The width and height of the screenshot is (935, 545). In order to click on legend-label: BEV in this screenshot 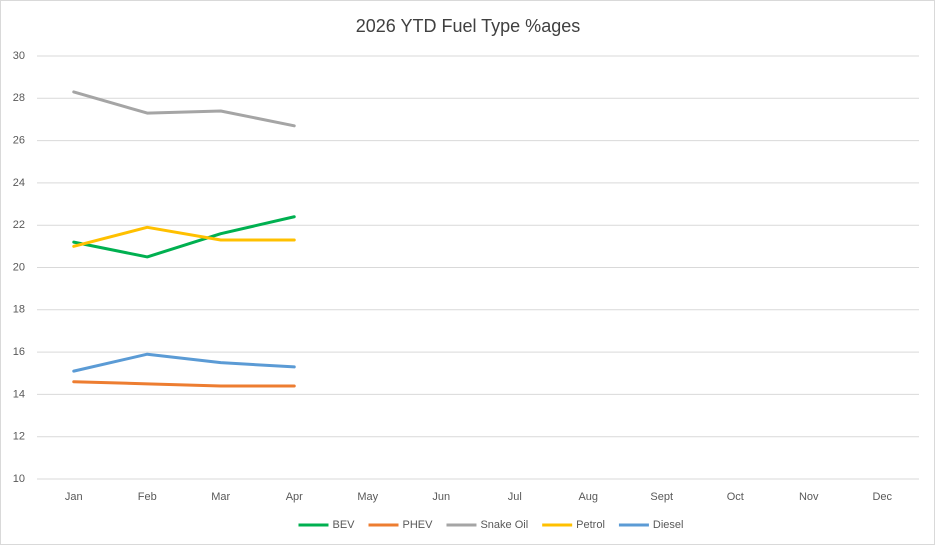, I will do `click(343, 525)`.